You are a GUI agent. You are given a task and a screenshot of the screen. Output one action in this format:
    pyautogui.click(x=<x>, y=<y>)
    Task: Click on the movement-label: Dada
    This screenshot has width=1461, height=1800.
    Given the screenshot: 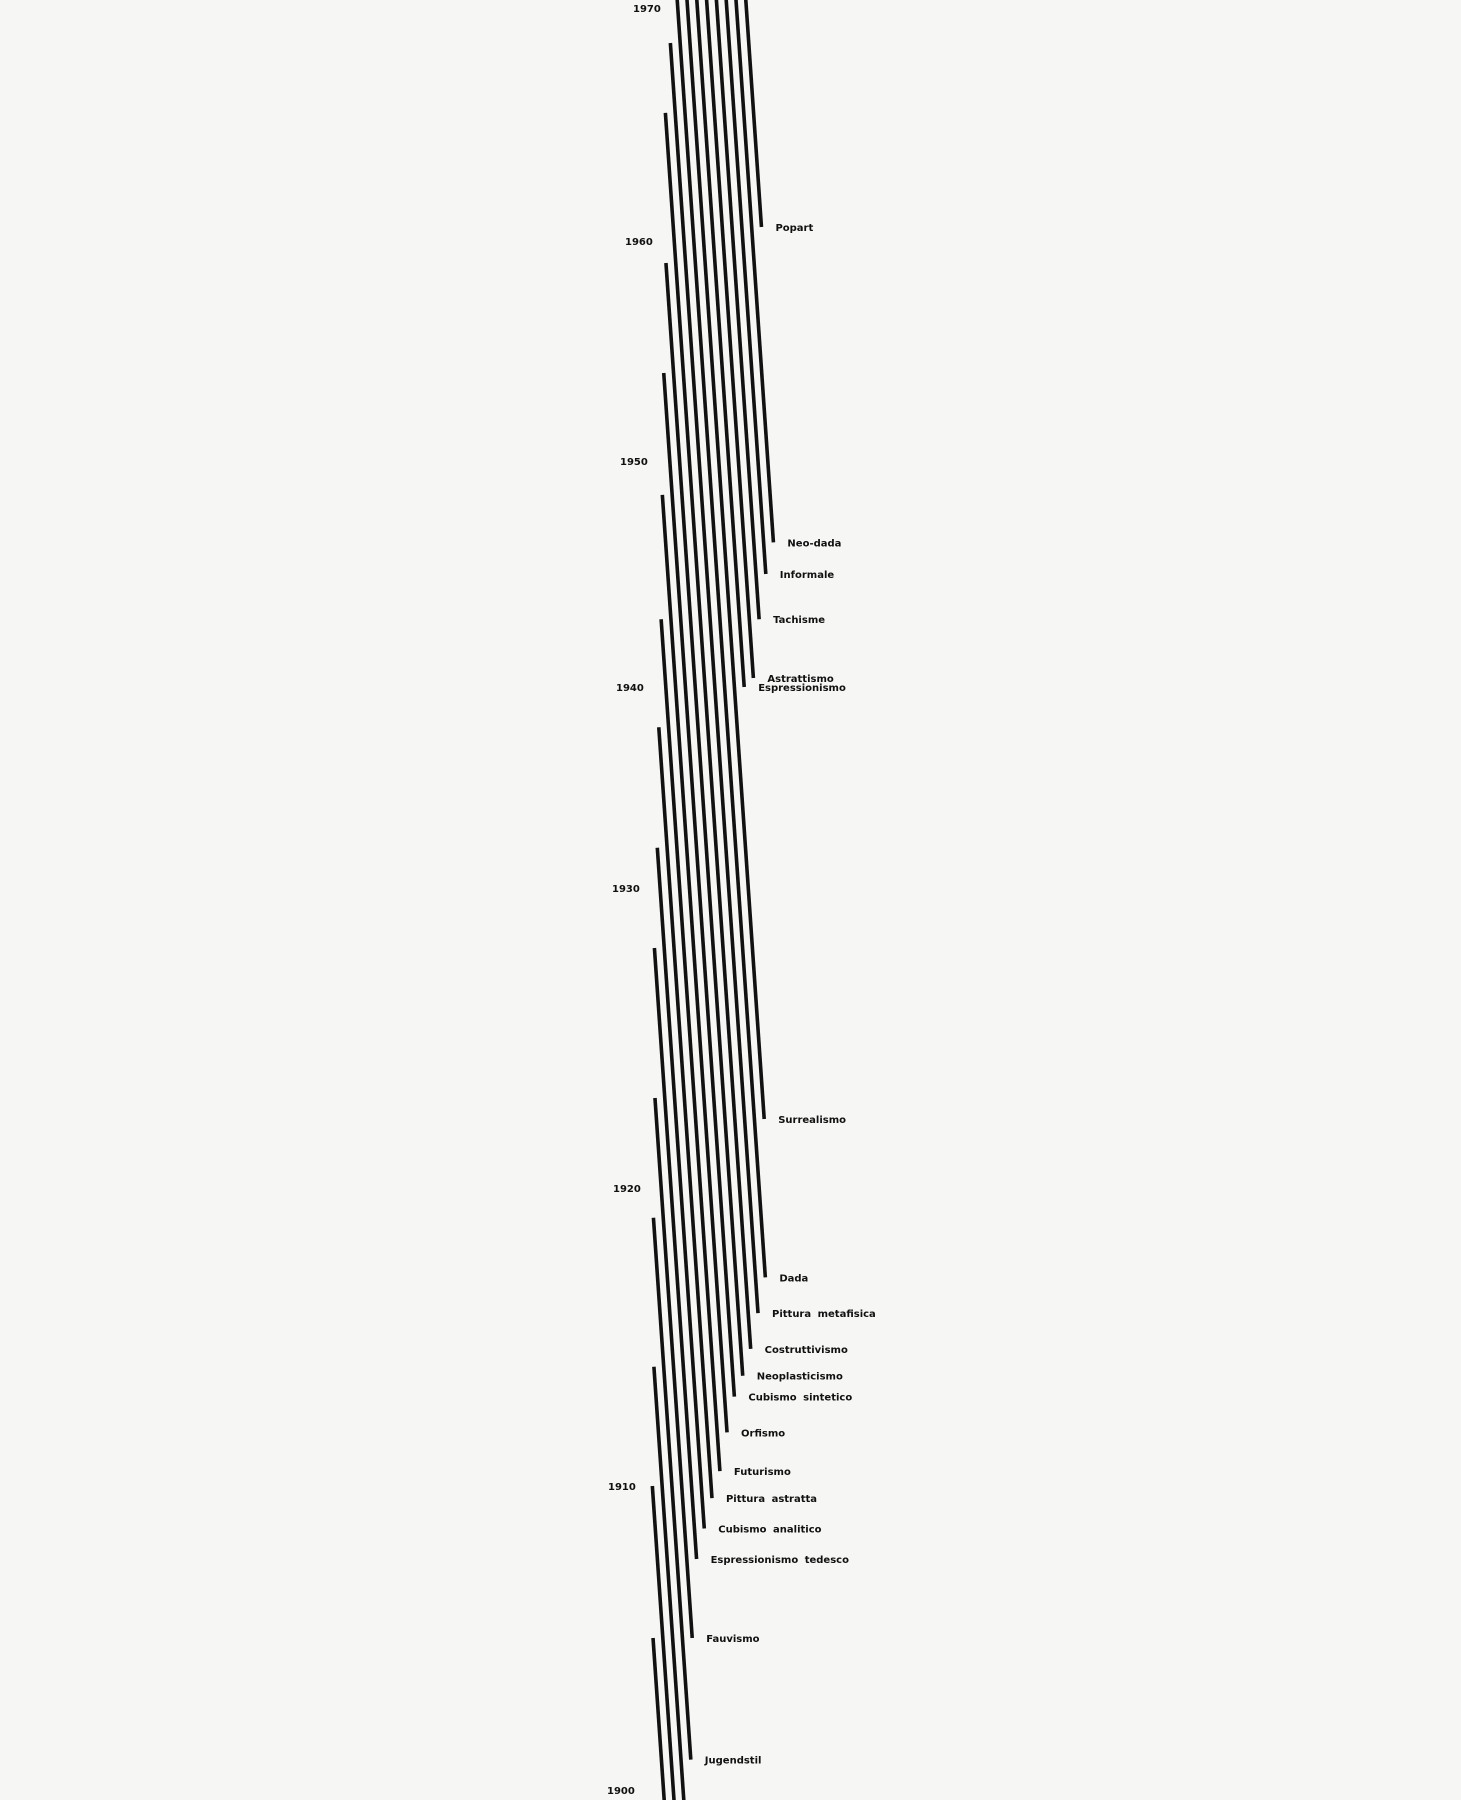 What is the action you would take?
    pyautogui.click(x=793, y=1278)
    